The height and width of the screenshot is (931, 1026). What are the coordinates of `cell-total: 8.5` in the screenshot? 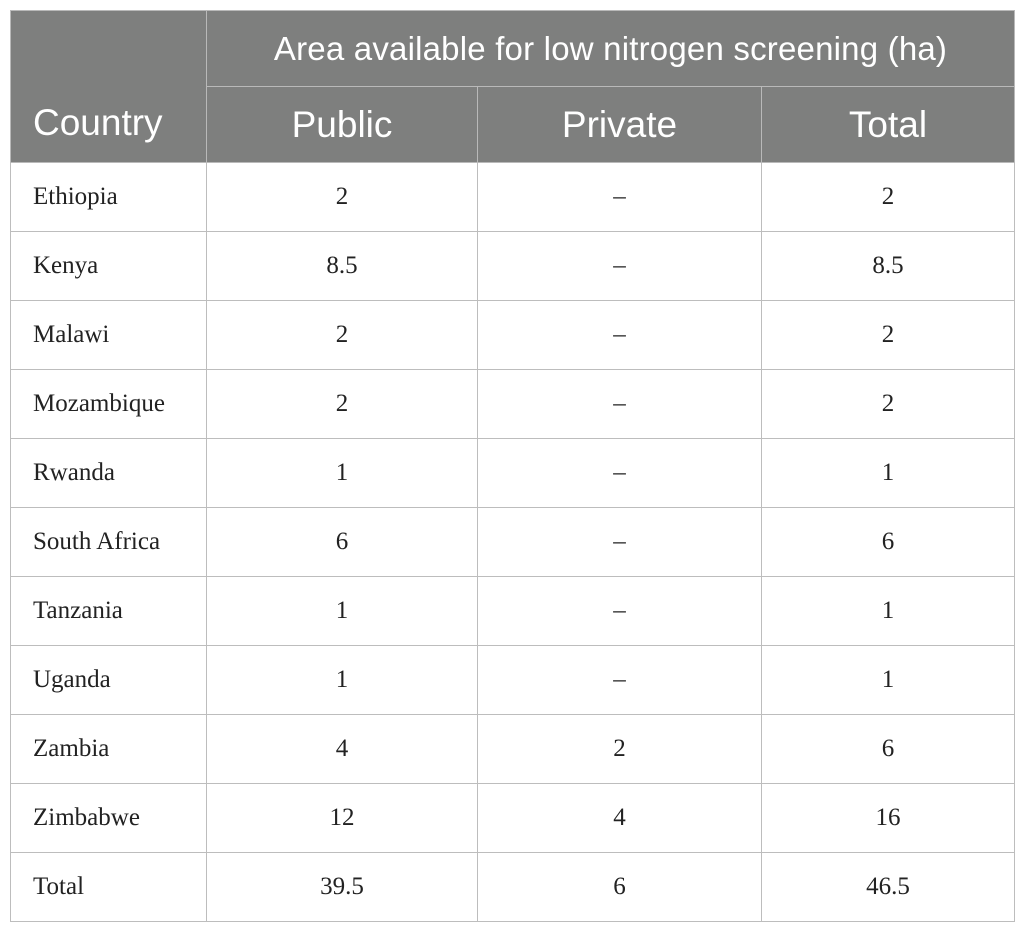 It's located at (888, 266).